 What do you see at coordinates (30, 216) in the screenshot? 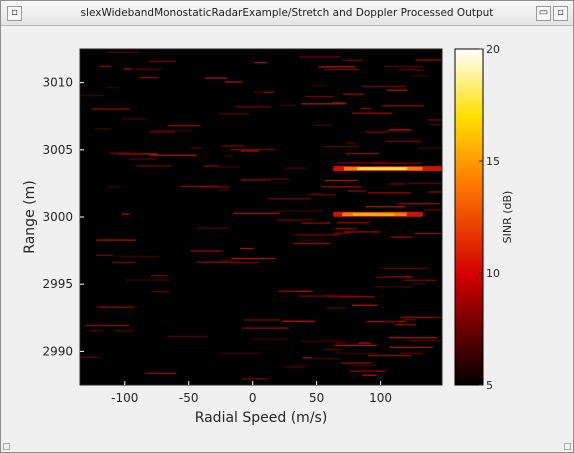
I see `y-axis-label: Range (m)` at bounding box center [30, 216].